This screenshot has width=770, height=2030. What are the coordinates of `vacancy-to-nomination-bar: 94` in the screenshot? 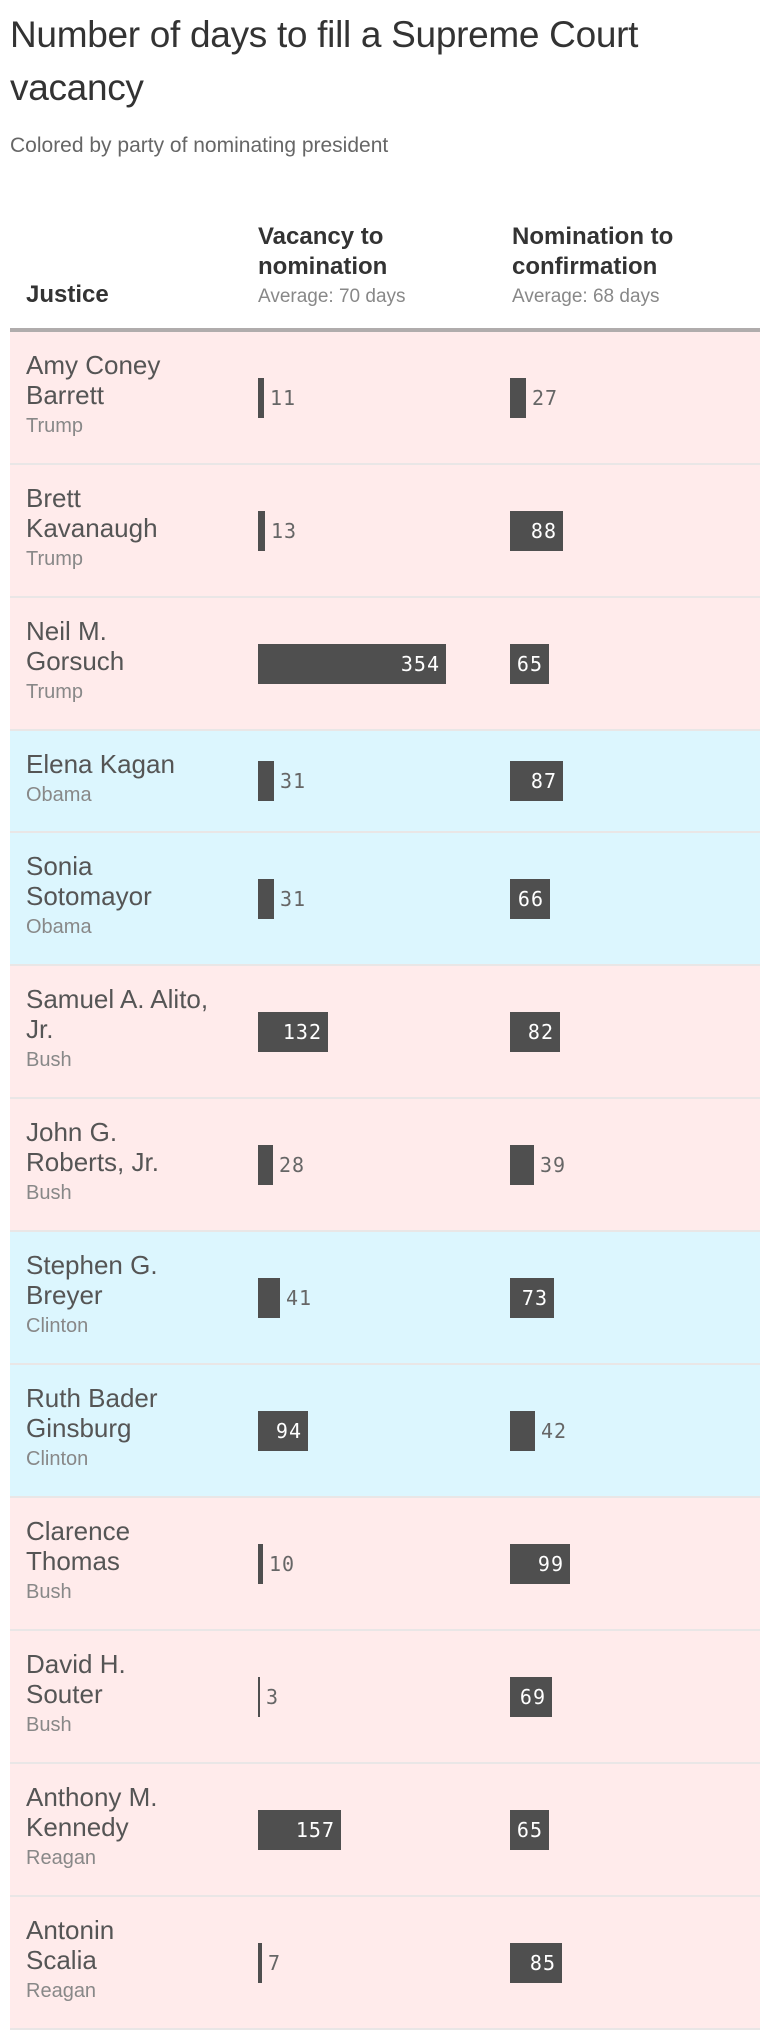 It's located at (283, 1430).